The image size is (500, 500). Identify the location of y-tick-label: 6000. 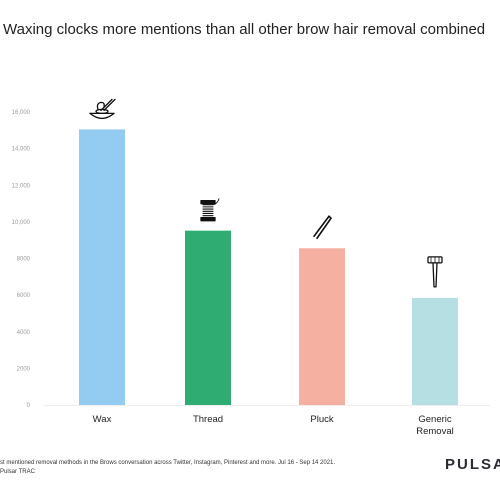
(24, 296).